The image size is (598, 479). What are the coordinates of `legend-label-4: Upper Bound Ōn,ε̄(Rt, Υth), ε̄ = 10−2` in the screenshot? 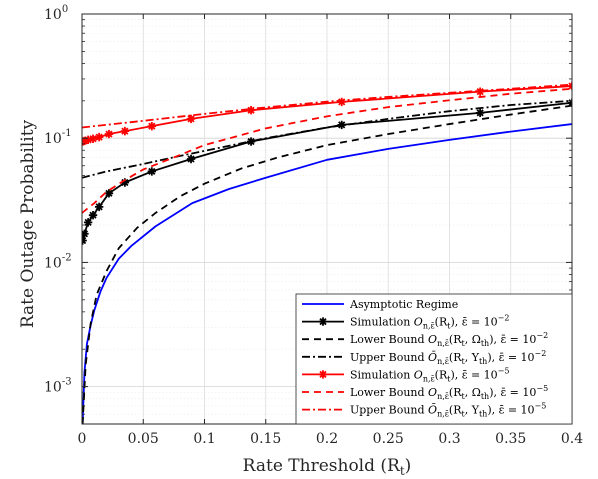 It's located at (448, 357).